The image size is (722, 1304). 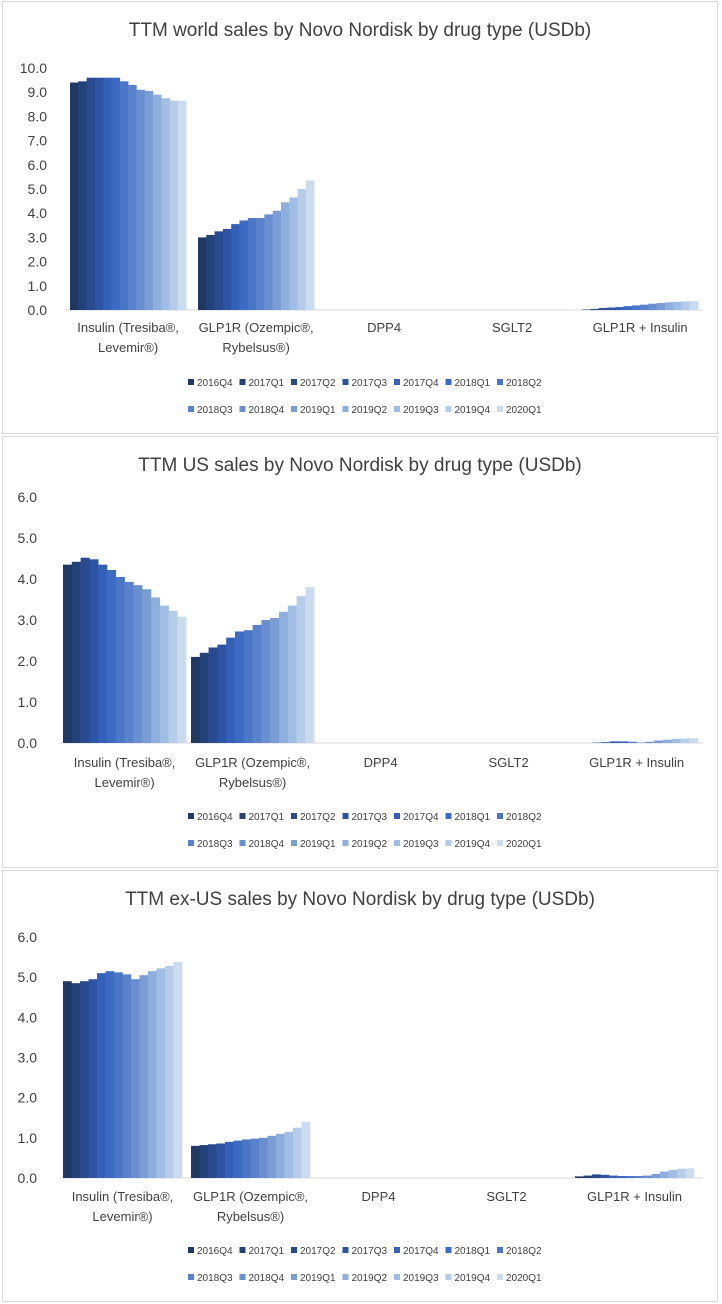 What do you see at coordinates (473, 383) in the screenshot?
I see `legend-label: 2018Q1` at bounding box center [473, 383].